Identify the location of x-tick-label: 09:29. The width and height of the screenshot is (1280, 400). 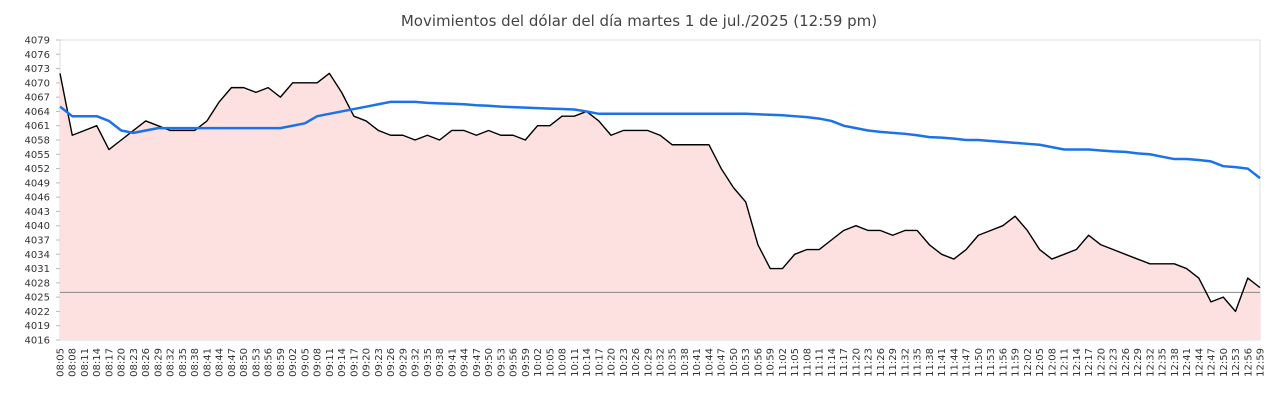
(403, 362).